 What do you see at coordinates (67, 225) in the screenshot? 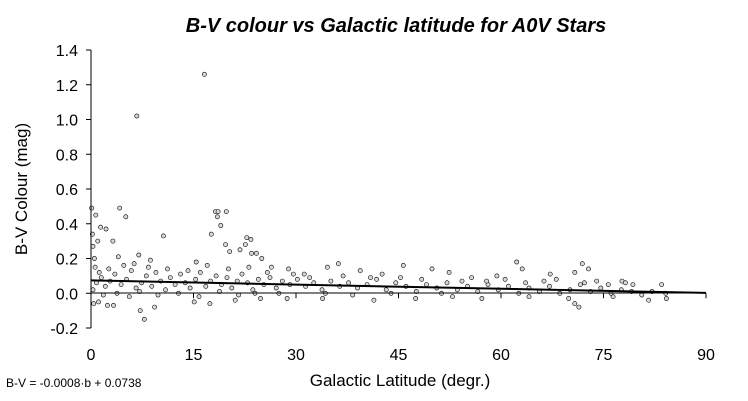
I see `y-tick-label: 0.4` at bounding box center [67, 225].